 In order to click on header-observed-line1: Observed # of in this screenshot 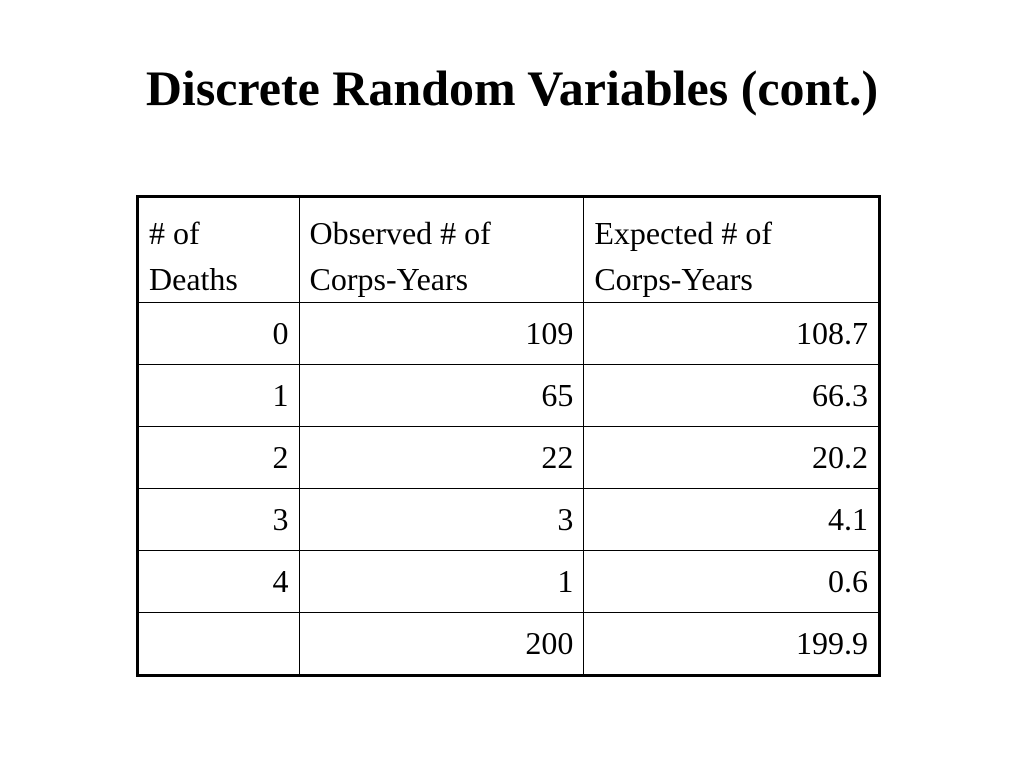, I will do `click(400, 233)`.